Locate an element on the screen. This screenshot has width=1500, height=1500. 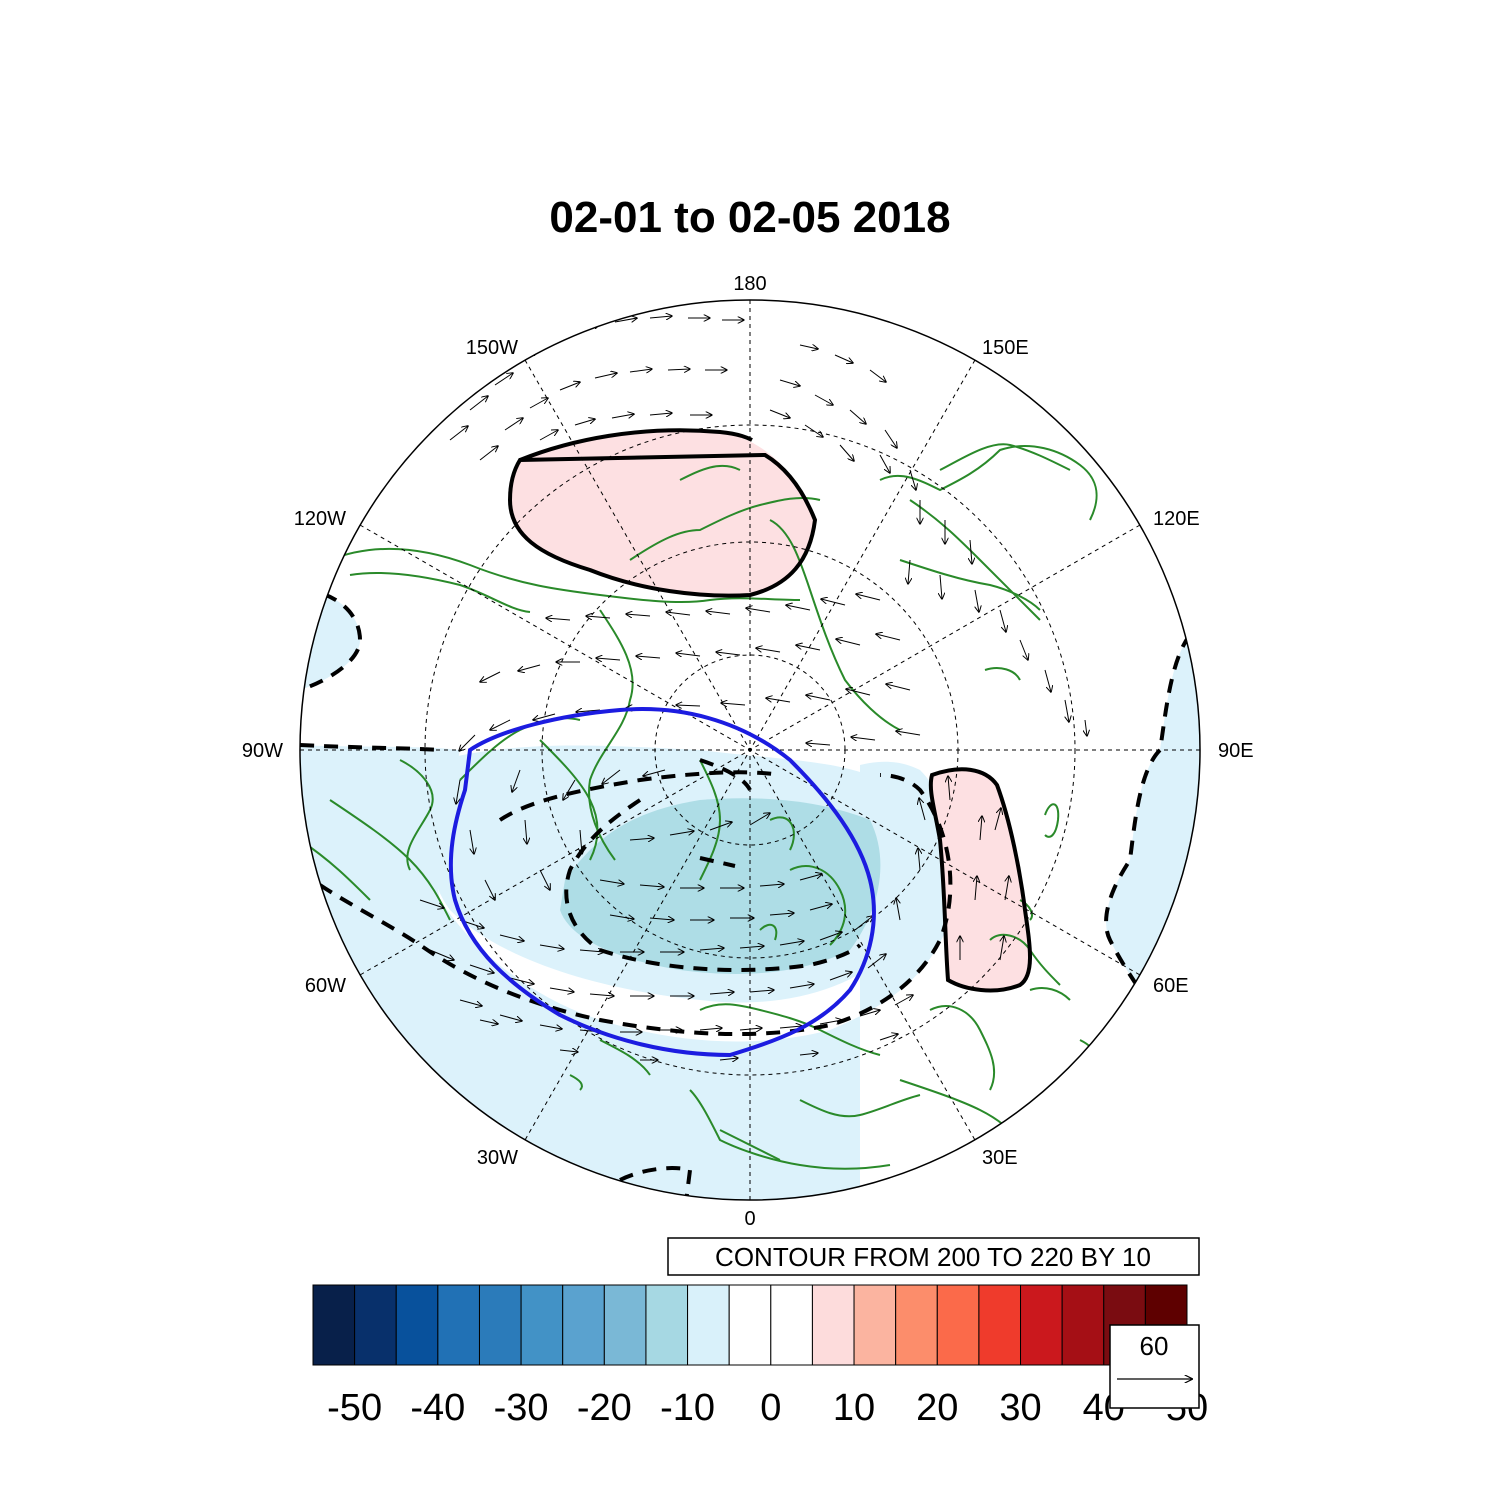
colorbar-tick-label: -20 is located at coordinates (604, 1408).